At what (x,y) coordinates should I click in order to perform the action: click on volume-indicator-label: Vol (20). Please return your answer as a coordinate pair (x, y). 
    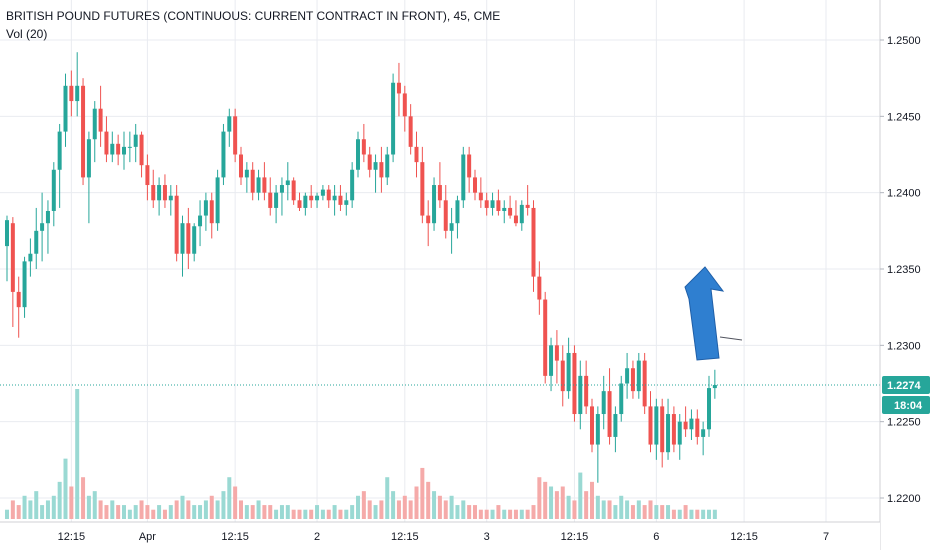
    Looking at the image, I should click on (27, 34).